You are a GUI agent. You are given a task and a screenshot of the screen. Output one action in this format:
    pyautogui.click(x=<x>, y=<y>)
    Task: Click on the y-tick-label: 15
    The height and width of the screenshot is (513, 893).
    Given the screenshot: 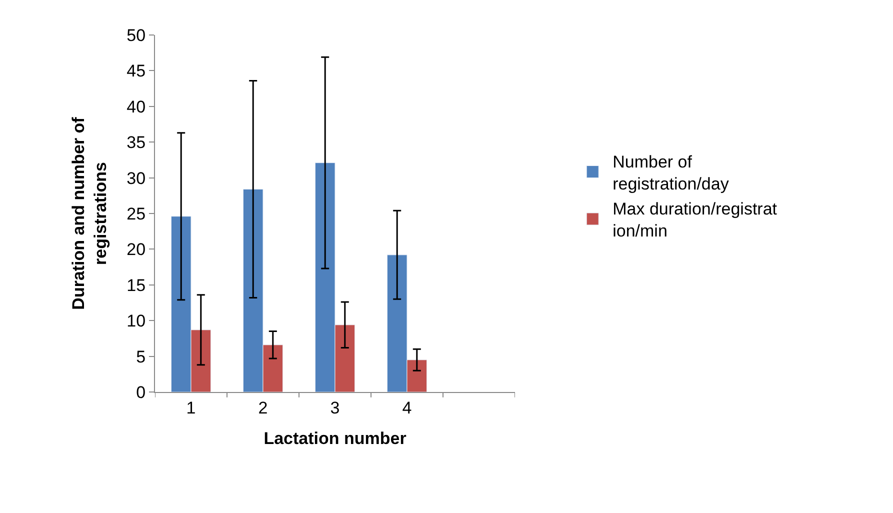 What is the action you would take?
    pyautogui.click(x=136, y=285)
    